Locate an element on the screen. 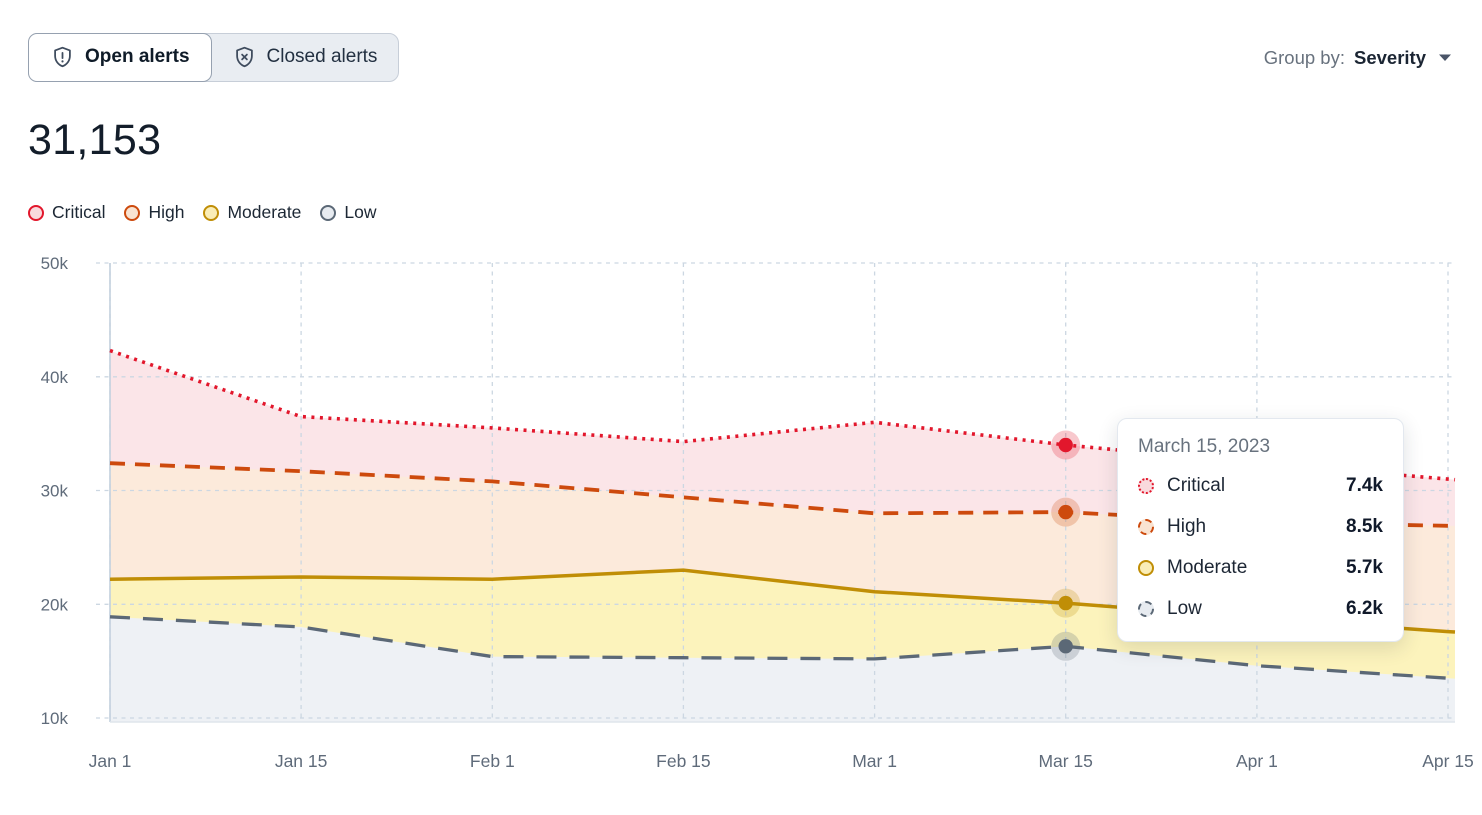 This screenshot has width=1482, height=815. area-low is located at coordinates (782, 669).